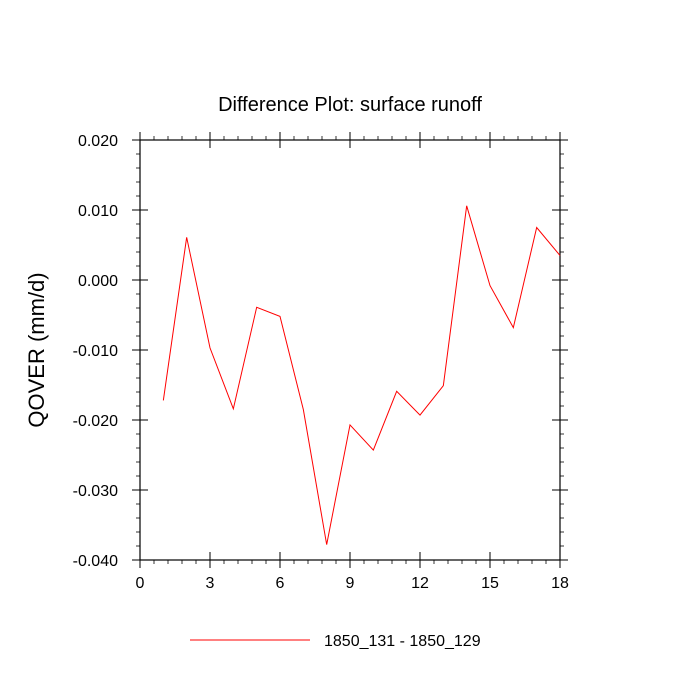 The image size is (700, 700). What do you see at coordinates (490, 583) in the screenshot?
I see `x-tick-label: 15` at bounding box center [490, 583].